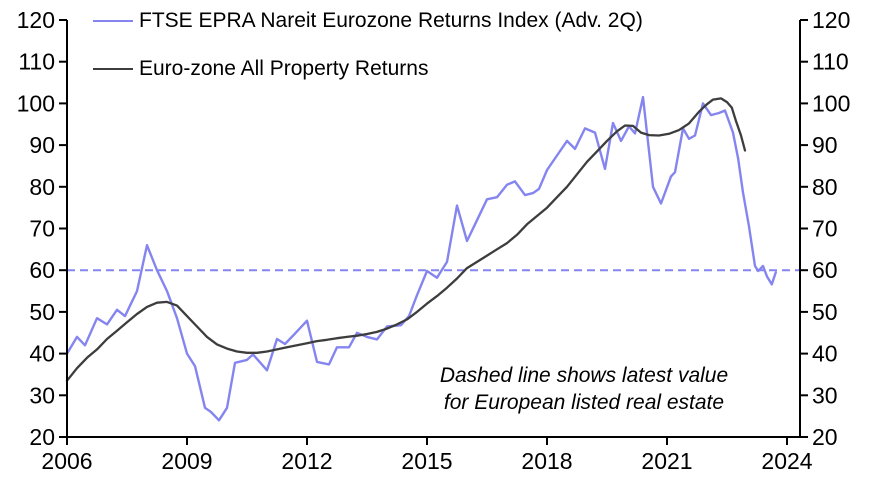  What do you see at coordinates (66, 461) in the screenshot?
I see `x-tick-label: 2006` at bounding box center [66, 461].